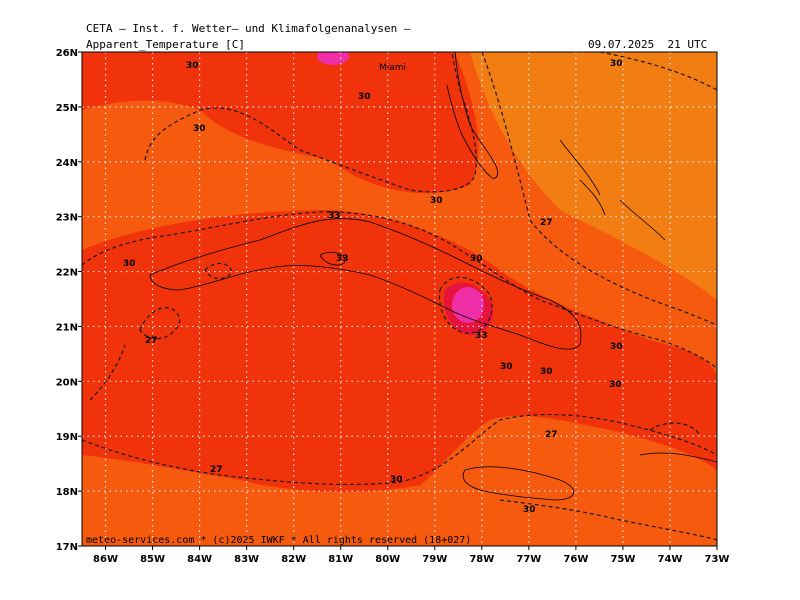 Image resolution: width=800 pixels, height=600 pixels. Describe the element at coordinates (340, 559) in the screenshot. I see `lon-tick-label: 81W` at that location.